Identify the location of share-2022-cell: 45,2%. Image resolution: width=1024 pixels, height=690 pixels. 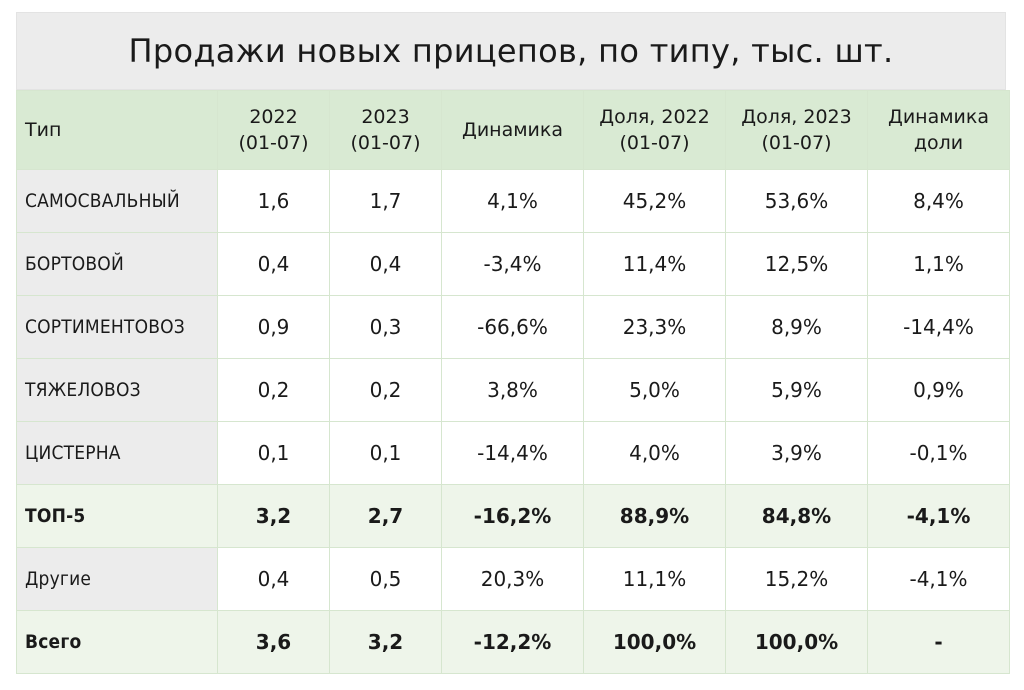
(654, 201).